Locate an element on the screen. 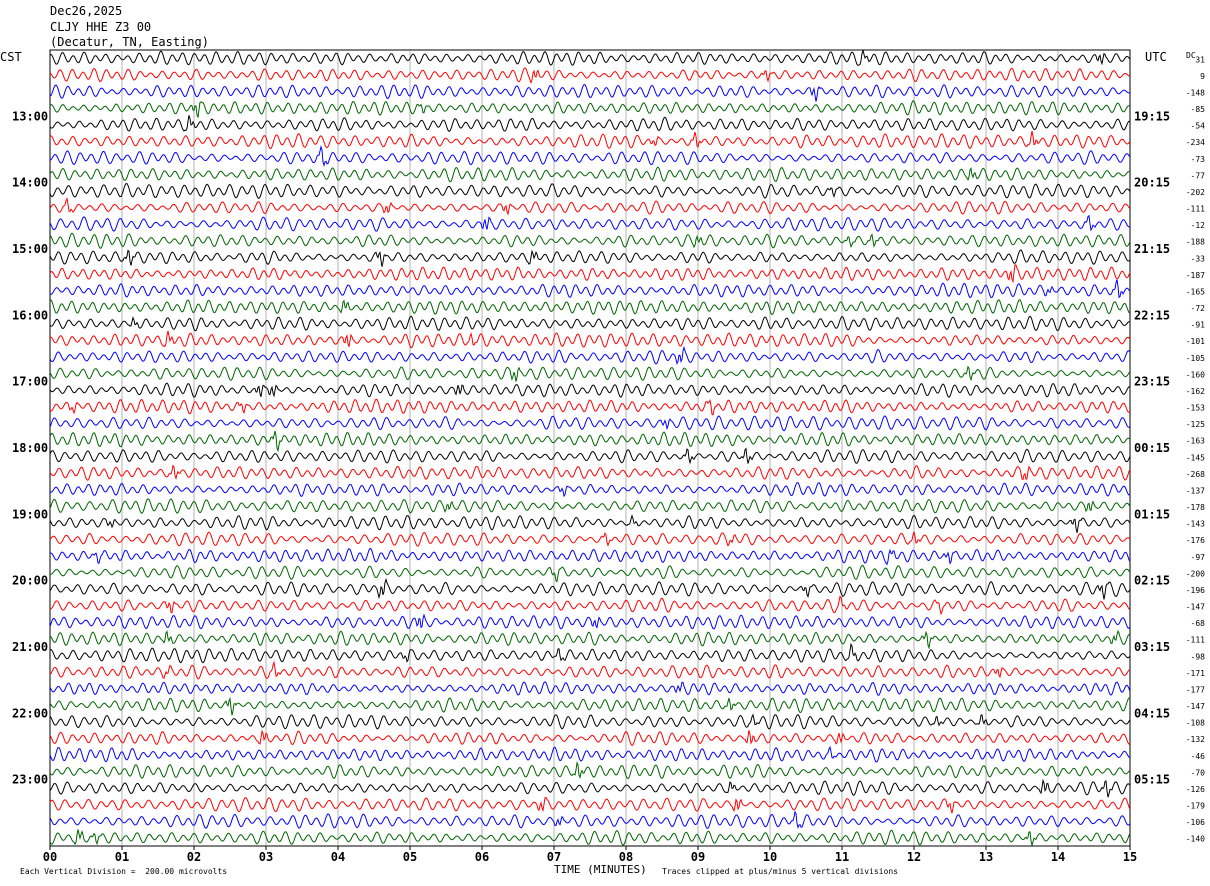 This screenshot has height=886, width=1210. x-tick-label: 05 is located at coordinates (410, 857).